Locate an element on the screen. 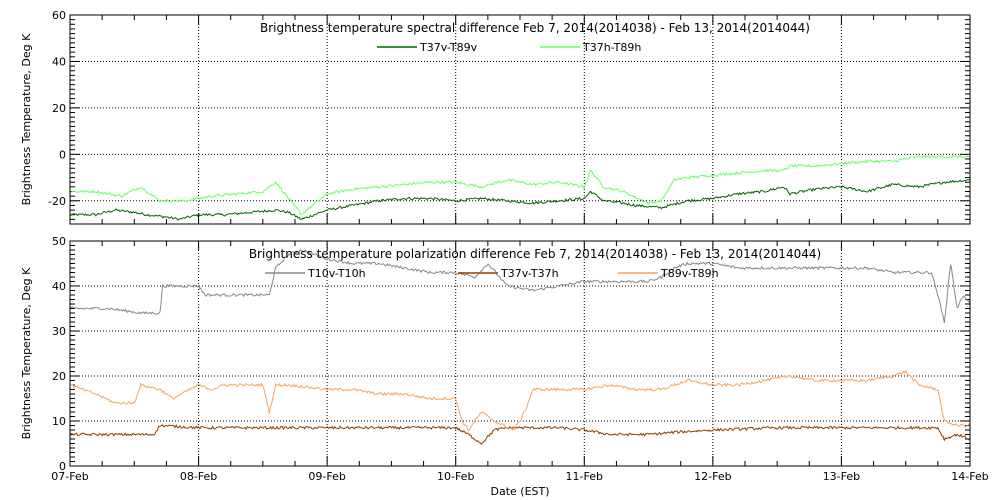 This screenshot has height=500, width=1000. x-tick-label: 12-Feb is located at coordinates (712, 476).